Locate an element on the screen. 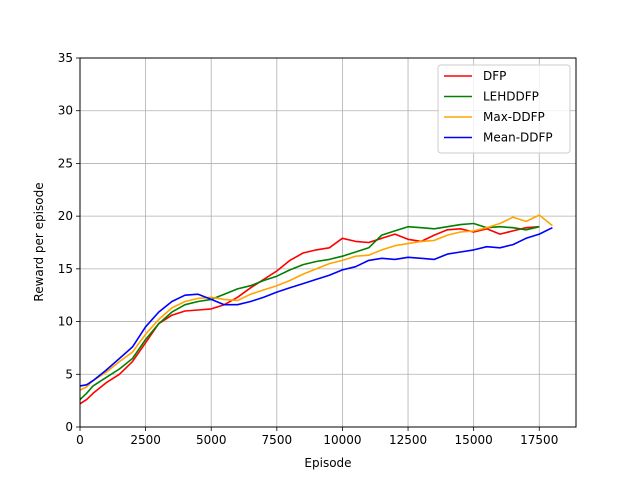  y-axis-ticks: 0 5 10 15 20 25 30 35 is located at coordinates (69, 242).